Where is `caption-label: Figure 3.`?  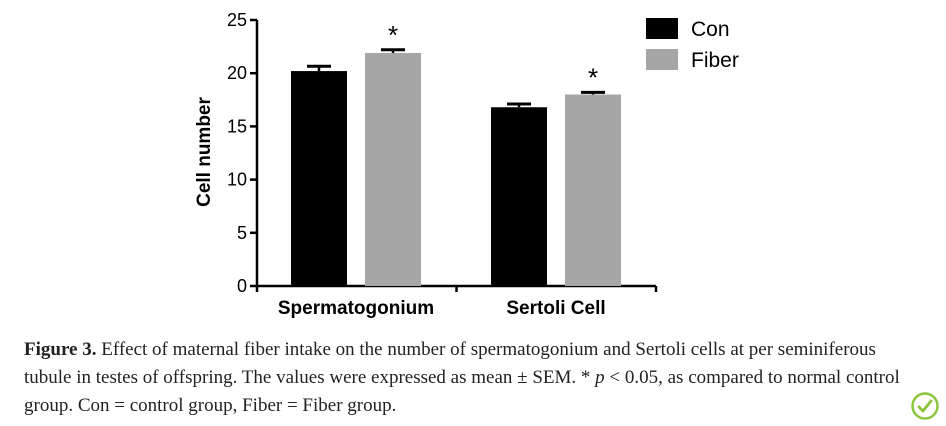 caption-label: Figure 3. is located at coordinates (60, 349).